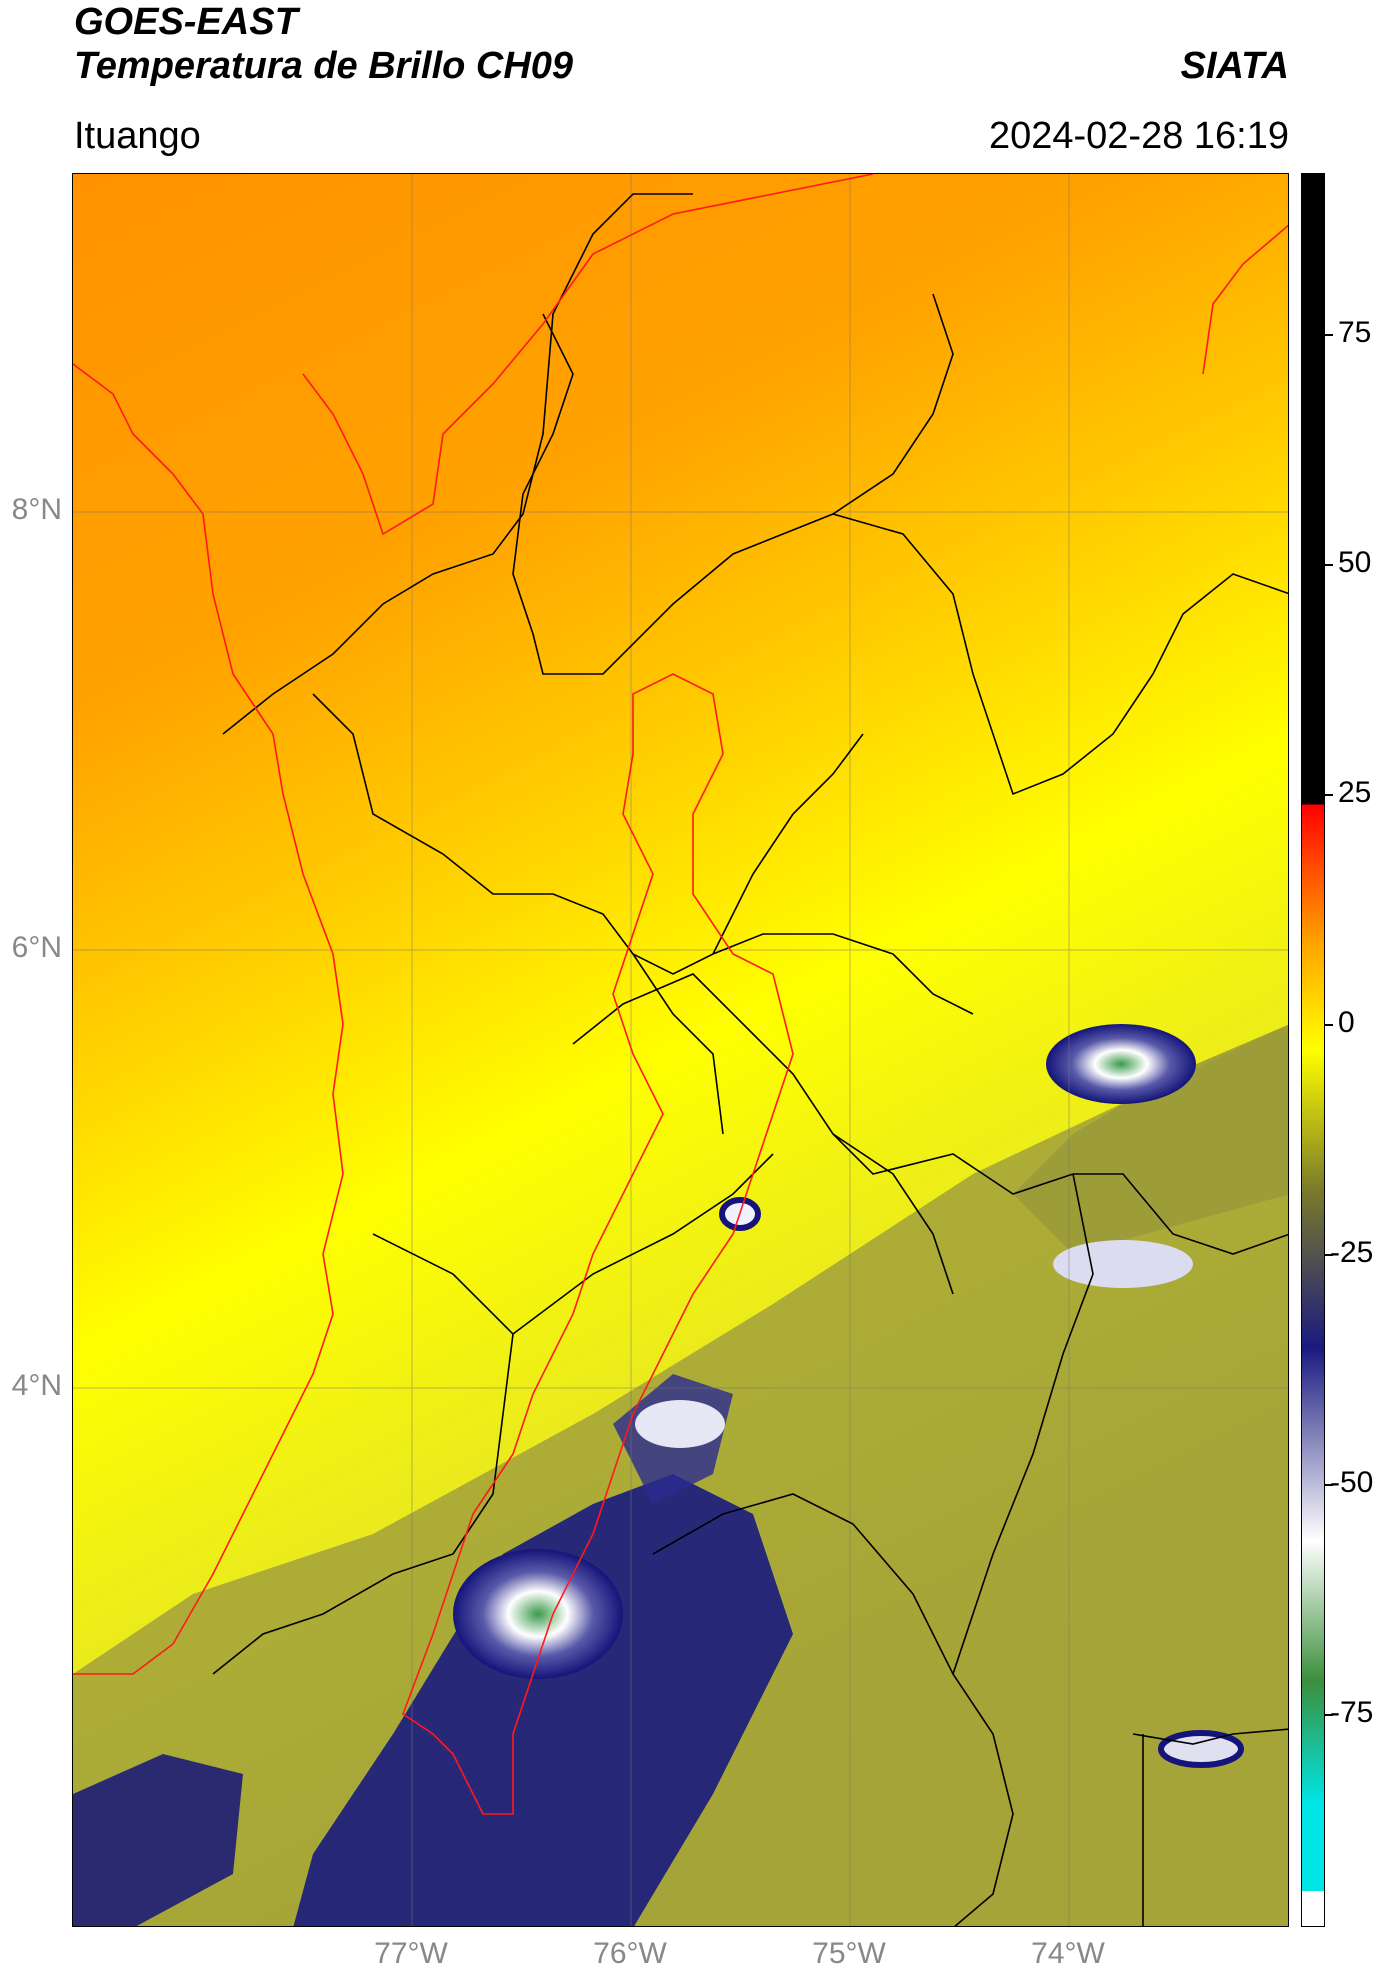  I want to click on cb-tick-0: 0, so click(1346, 1022).